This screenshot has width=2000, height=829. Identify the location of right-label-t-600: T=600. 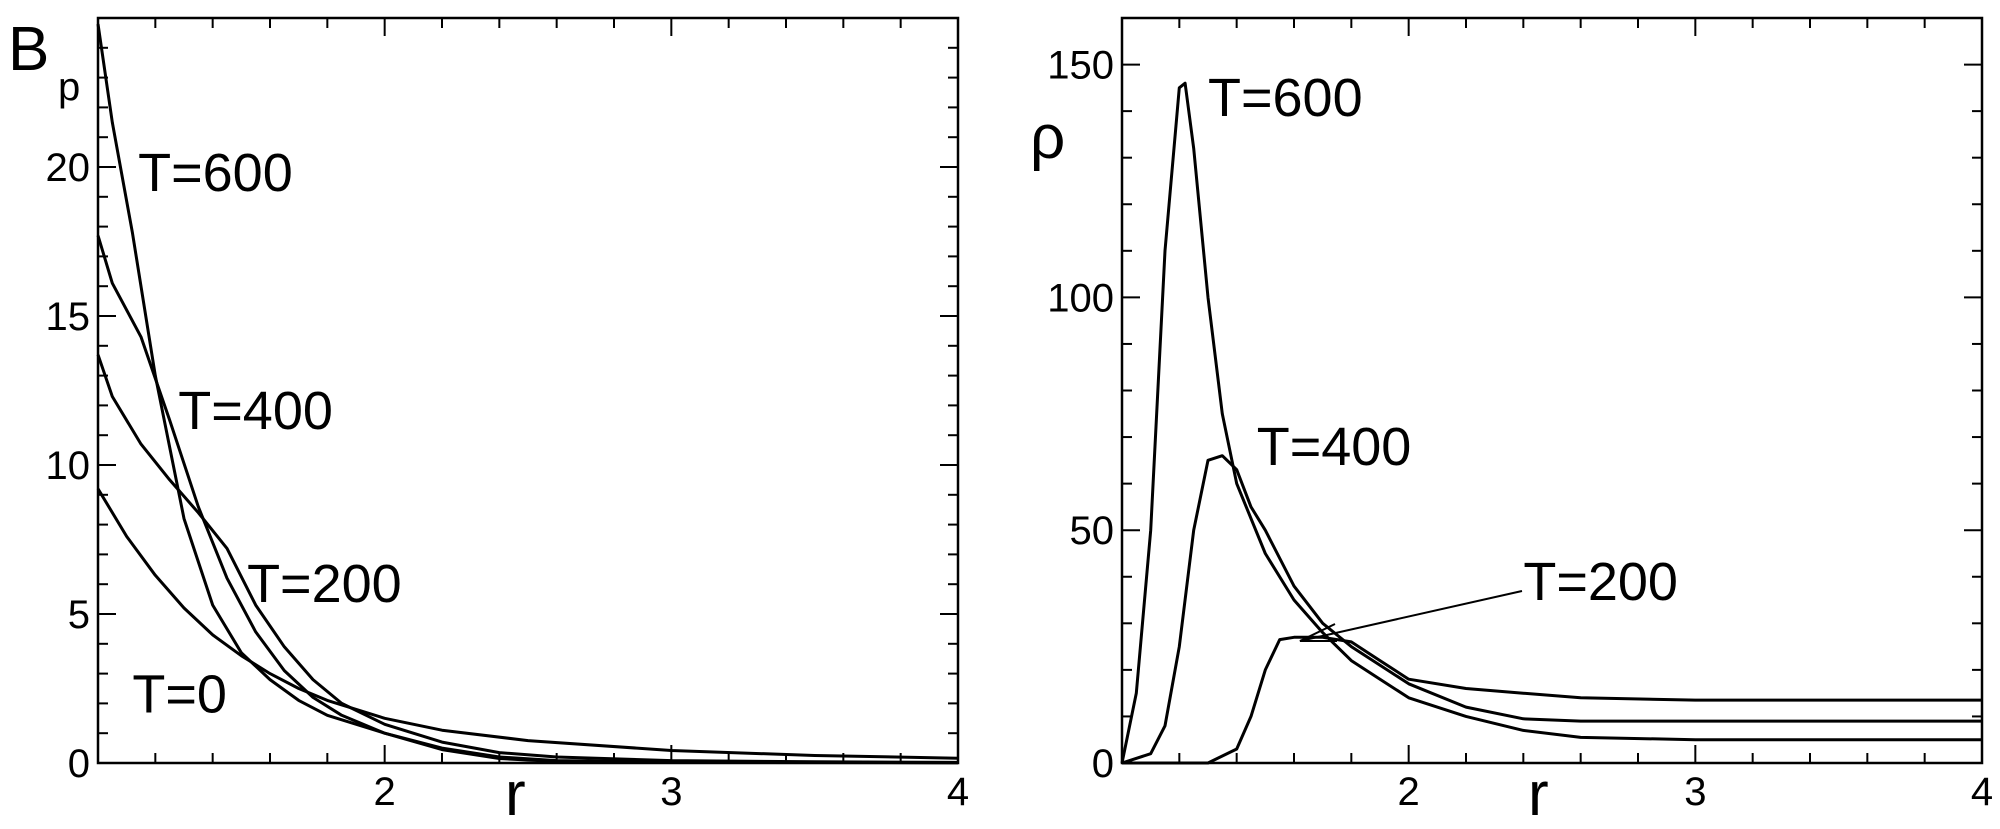
(1285, 98).